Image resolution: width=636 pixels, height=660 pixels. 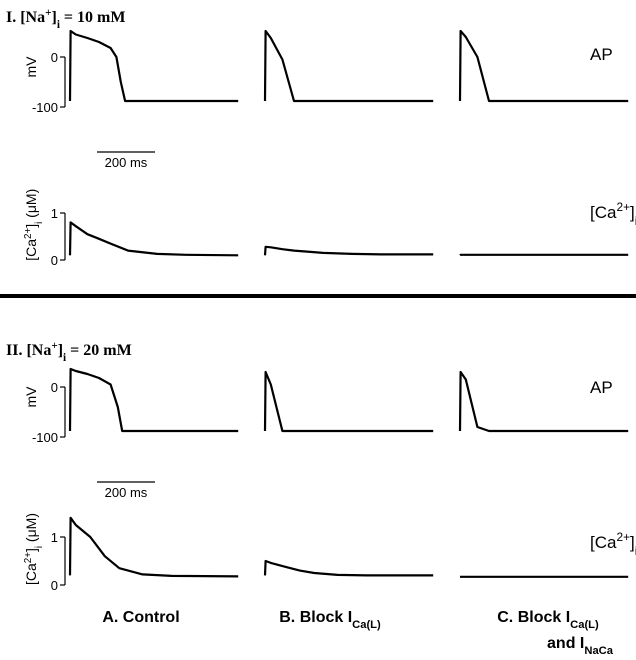 I want to click on text-part: A. Control, so click(x=140, y=617).